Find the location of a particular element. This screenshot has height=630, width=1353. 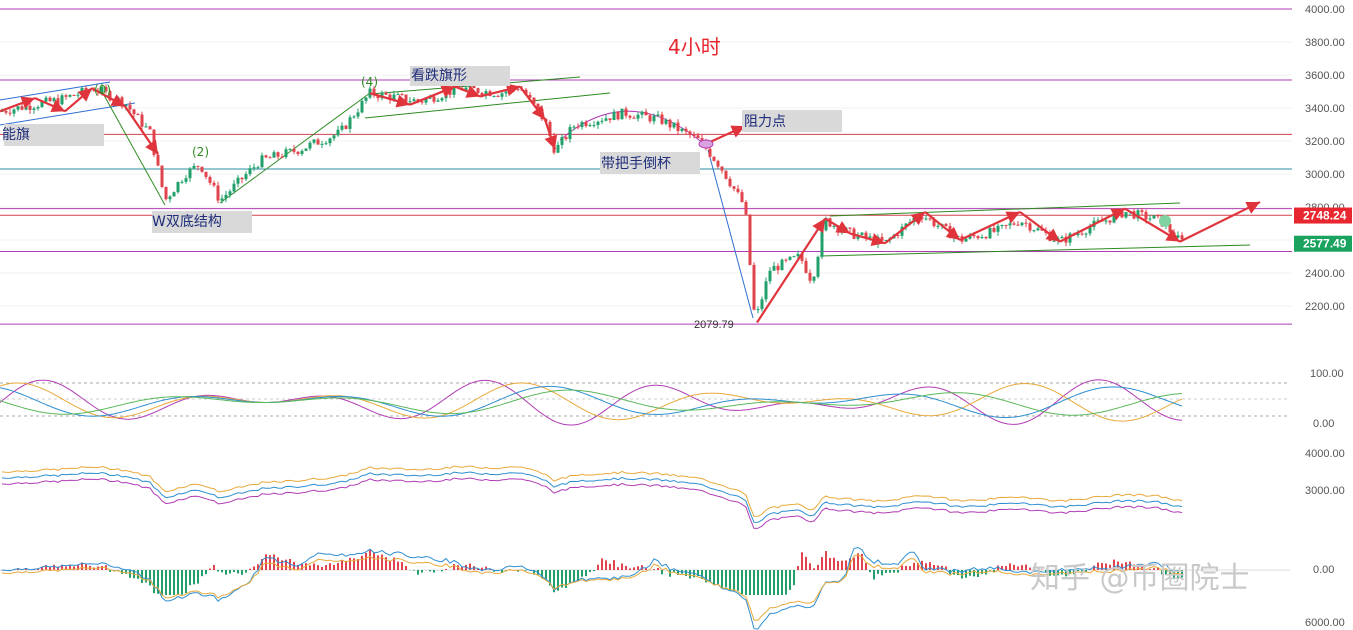

bear-flag-left-label: 能旗 is located at coordinates (16, 135).